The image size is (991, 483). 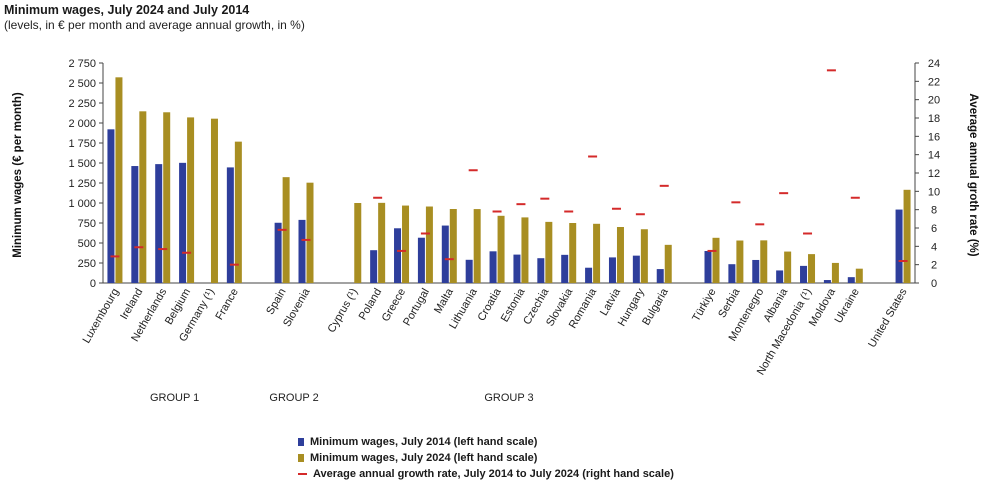 I want to click on bar-2024-malta, so click(x=453, y=246).